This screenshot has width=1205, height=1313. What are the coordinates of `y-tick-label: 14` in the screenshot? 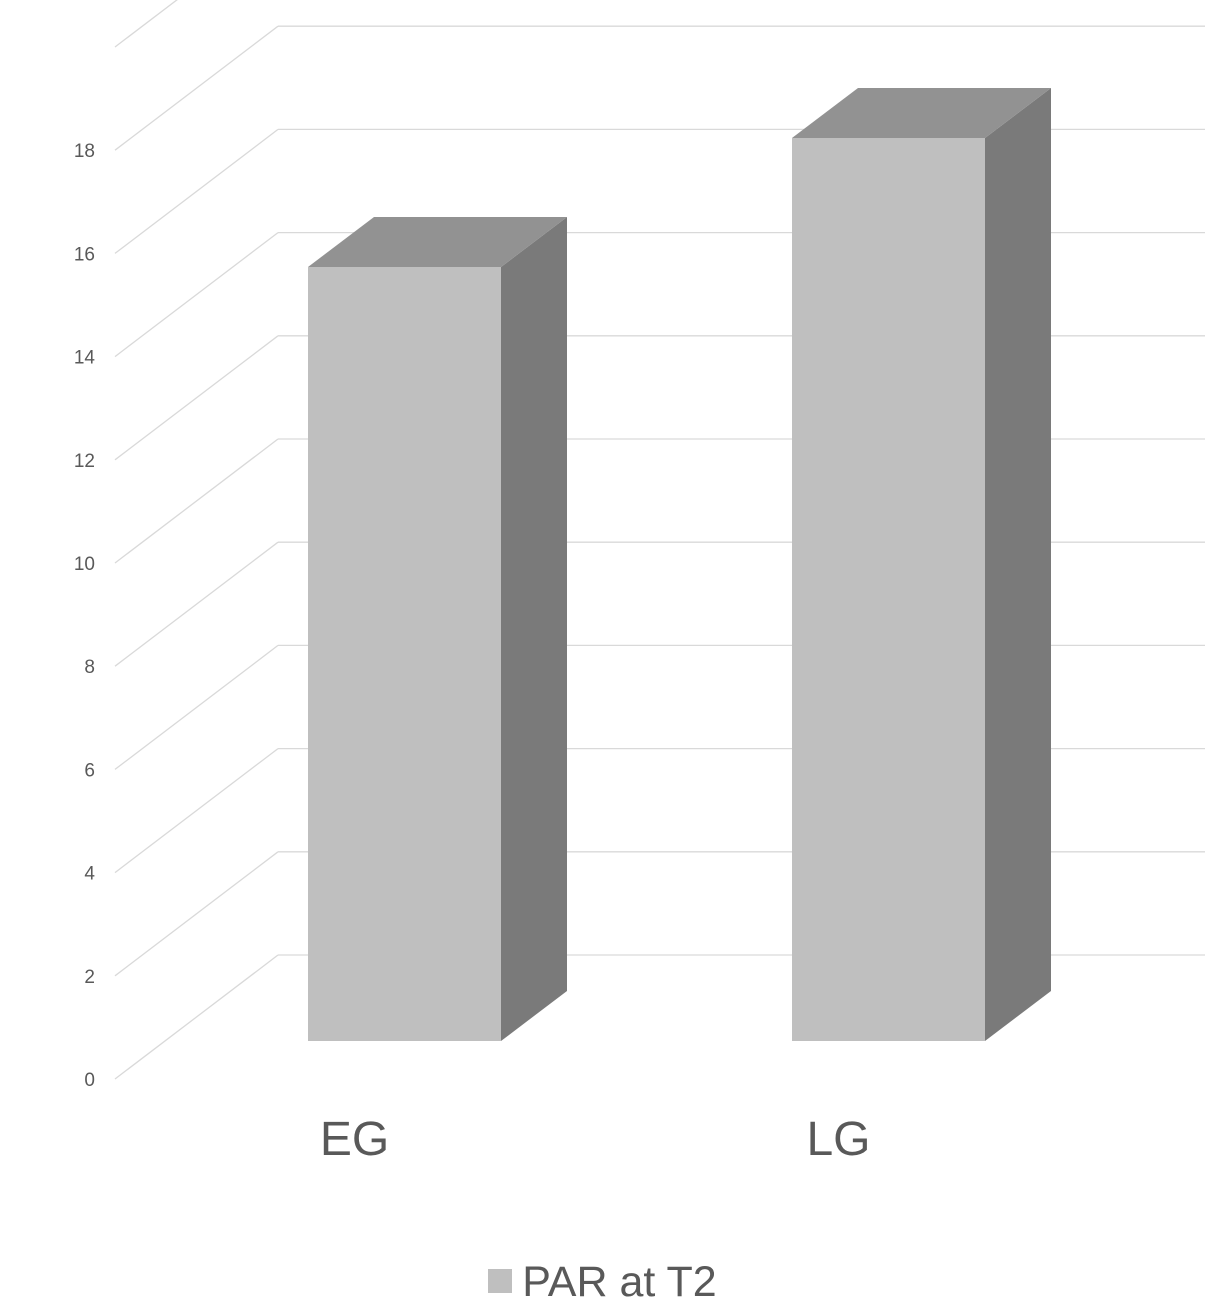 It's located at (85, 358).